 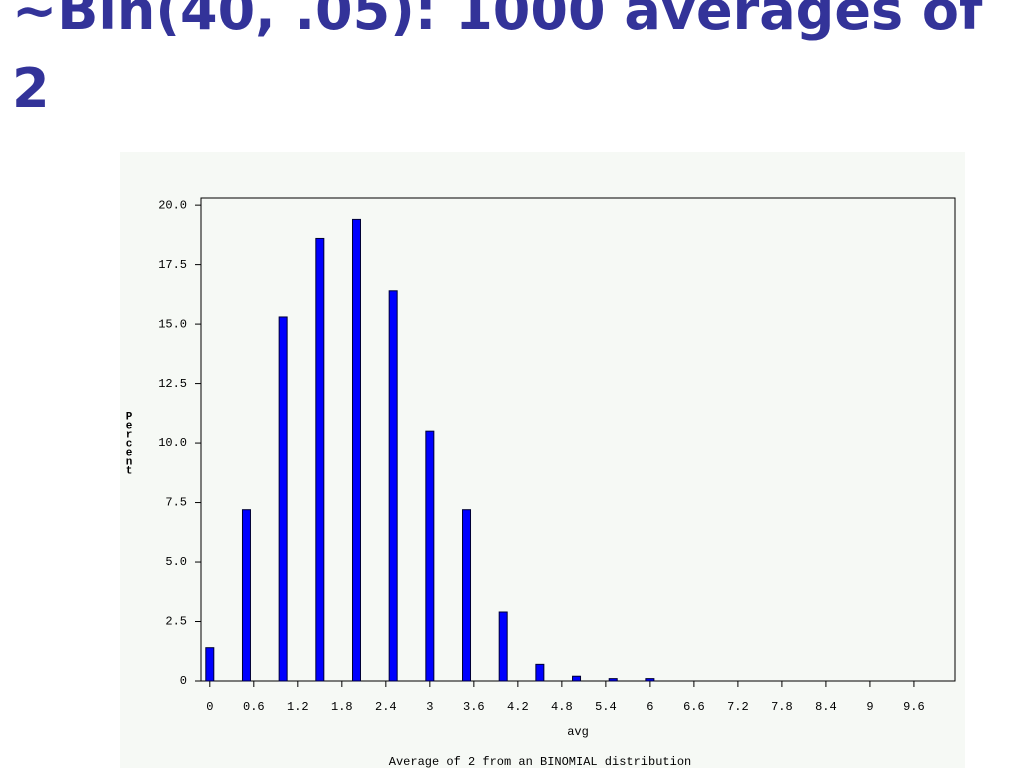 I want to click on y-tick-label: 5.0, so click(x=176, y=562).